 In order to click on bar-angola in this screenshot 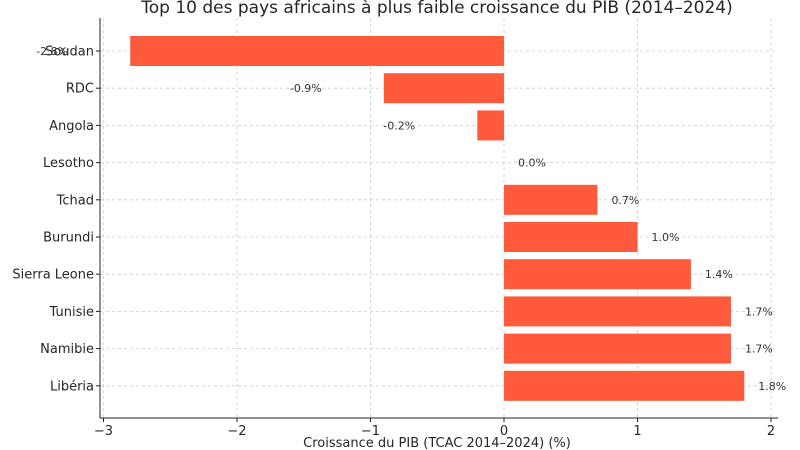, I will do `click(490, 125)`.